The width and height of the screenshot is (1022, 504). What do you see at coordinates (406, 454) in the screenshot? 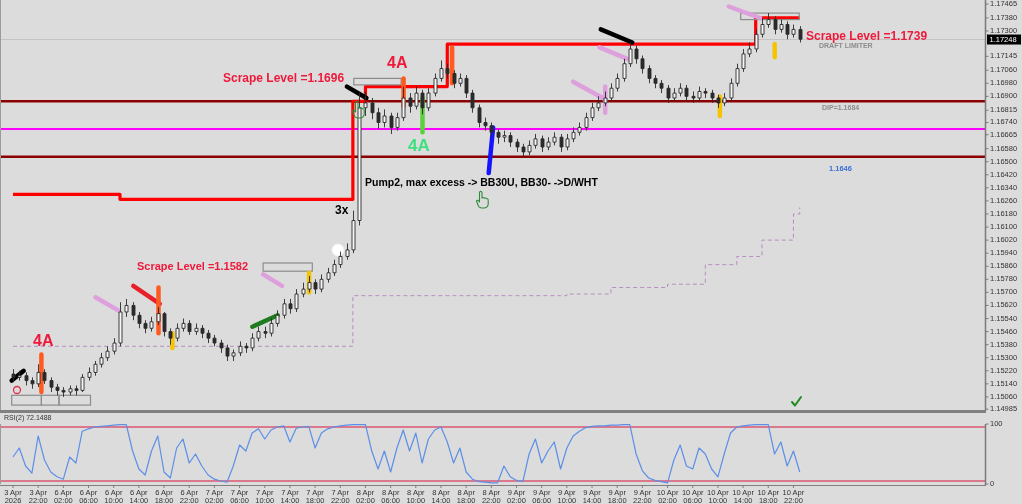
I see `line-series` at bounding box center [406, 454].